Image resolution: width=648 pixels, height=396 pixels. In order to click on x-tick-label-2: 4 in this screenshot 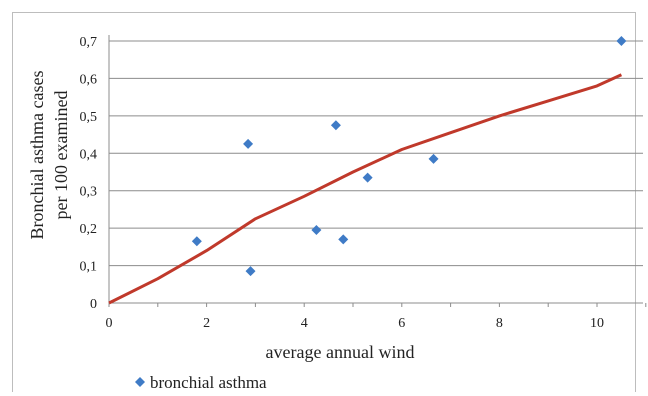, I will do `click(304, 323)`.